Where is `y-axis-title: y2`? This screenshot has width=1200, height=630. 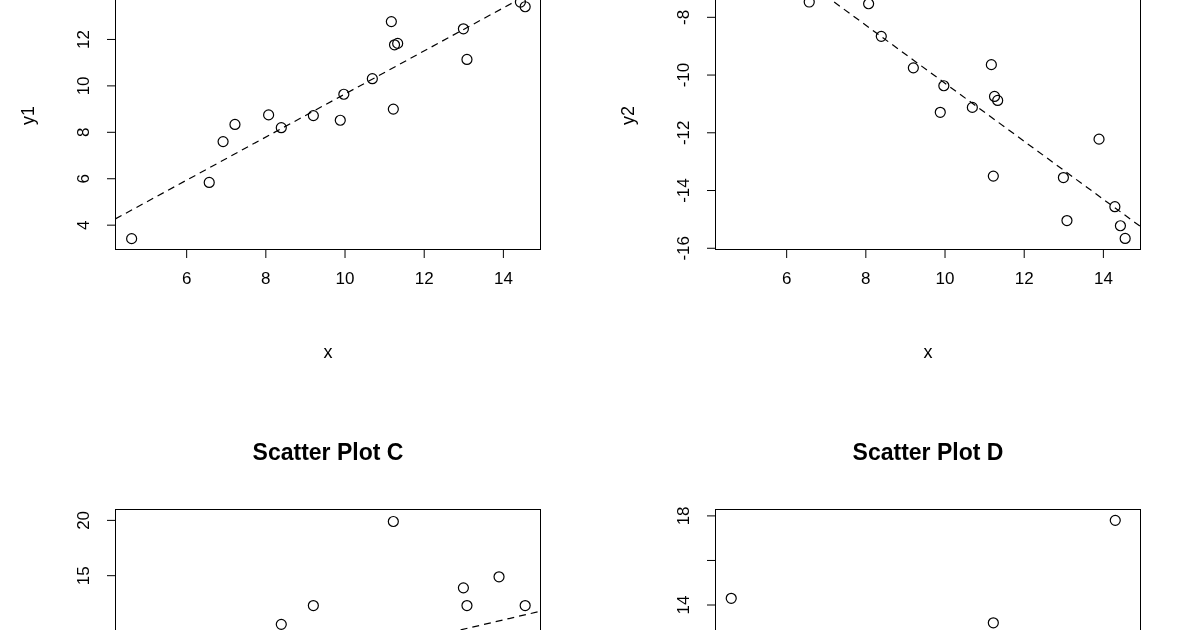 y-axis-title: y2 is located at coordinates (628, 115).